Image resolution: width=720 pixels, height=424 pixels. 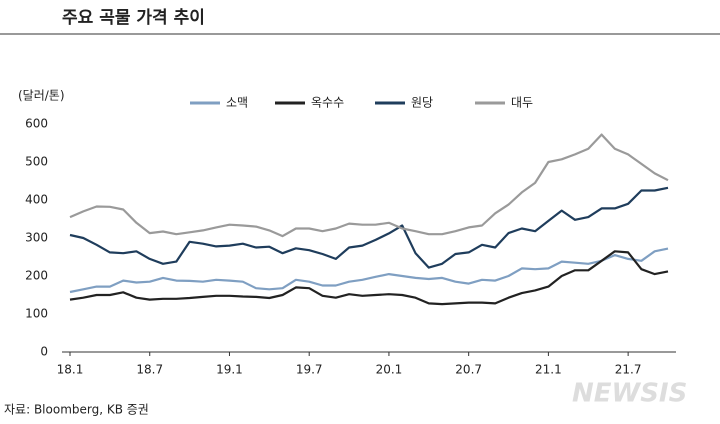 What do you see at coordinates (44, 352) in the screenshot?
I see `y-tick-label: 0` at bounding box center [44, 352].